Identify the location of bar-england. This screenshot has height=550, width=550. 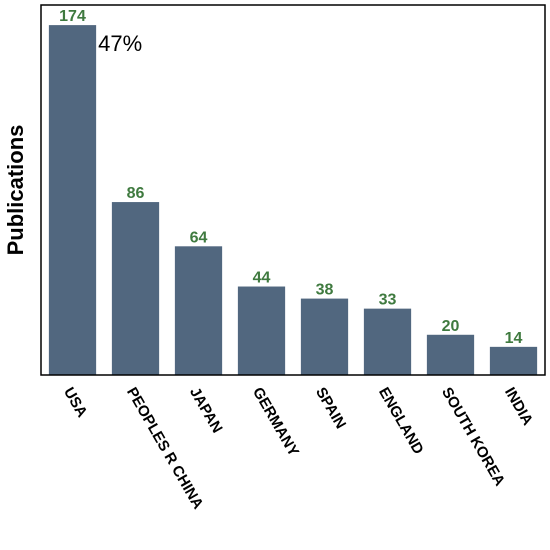
(387, 341).